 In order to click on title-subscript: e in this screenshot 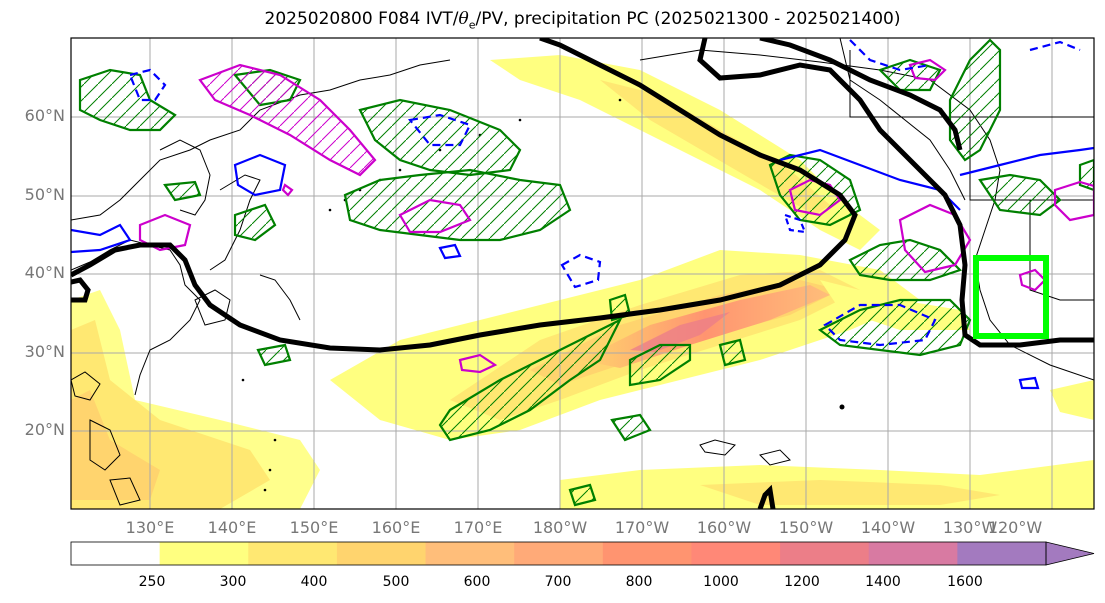, I will do `click(472, 25)`.